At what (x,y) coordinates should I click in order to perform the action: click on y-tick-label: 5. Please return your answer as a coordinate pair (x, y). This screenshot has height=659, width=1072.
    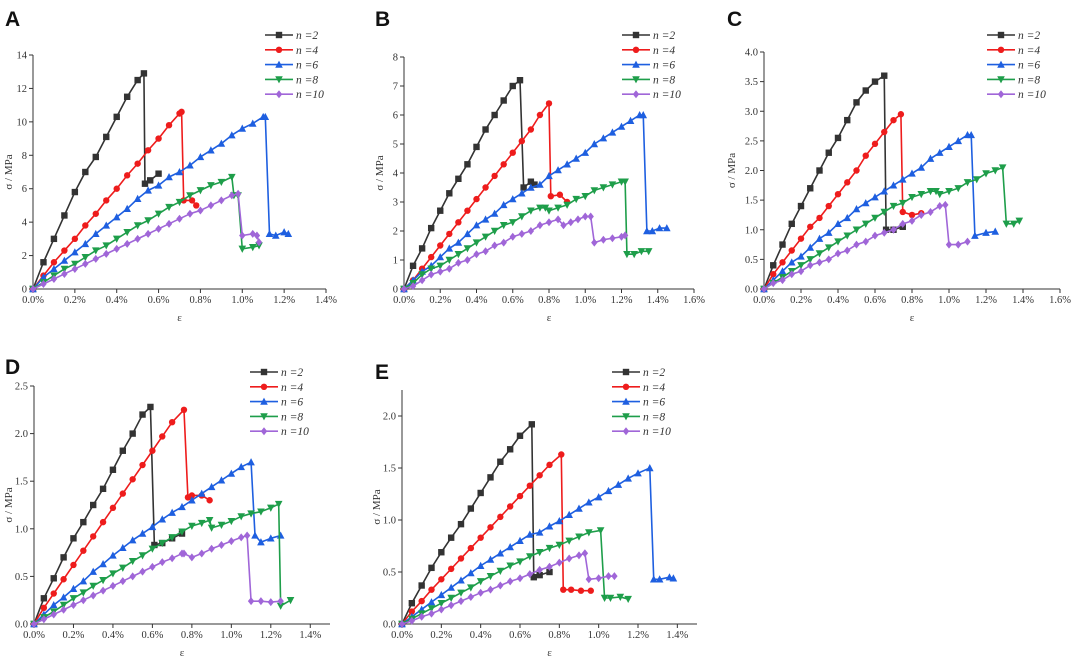
    Looking at the image, I should click on (395, 145).